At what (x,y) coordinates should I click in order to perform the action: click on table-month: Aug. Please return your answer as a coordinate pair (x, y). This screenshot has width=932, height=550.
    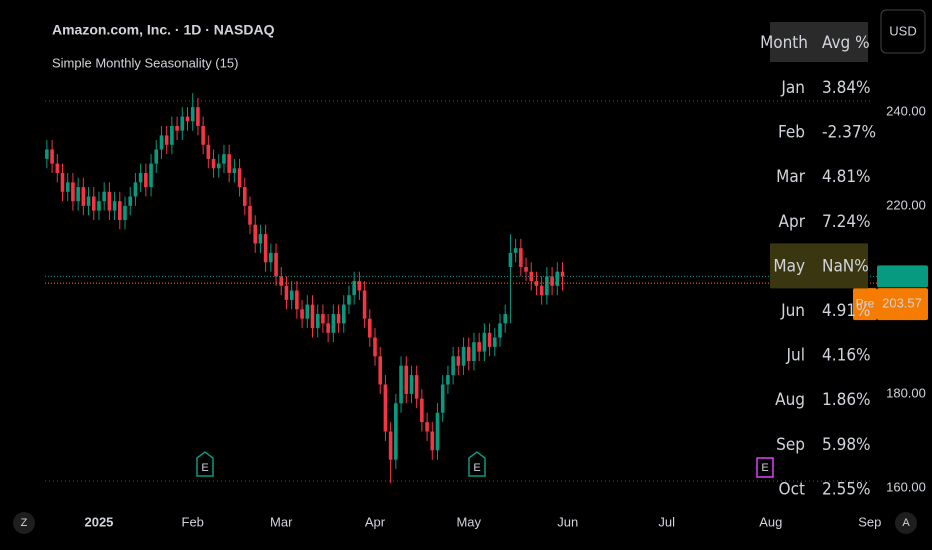
    Looking at the image, I should click on (790, 400).